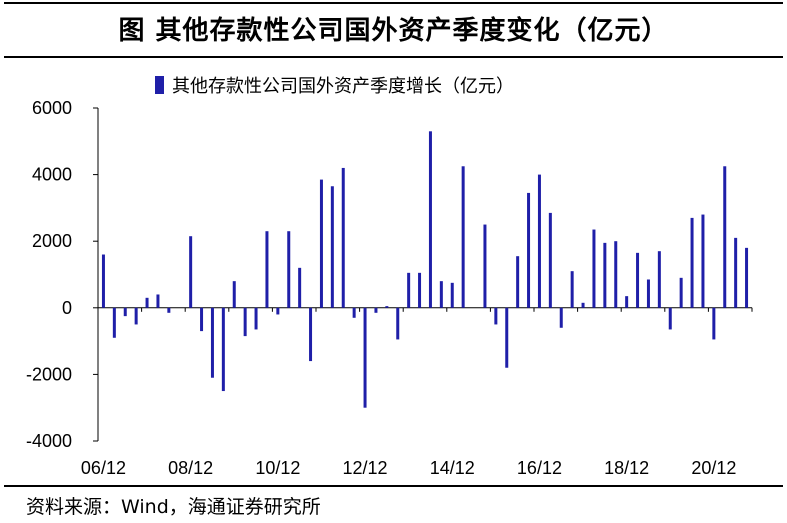 The image size is (787, 523). What do you see at coordinates (103, 468) in the screenshot?
I see `x-tick-label: 06/12` at bounding box center [103, 468].